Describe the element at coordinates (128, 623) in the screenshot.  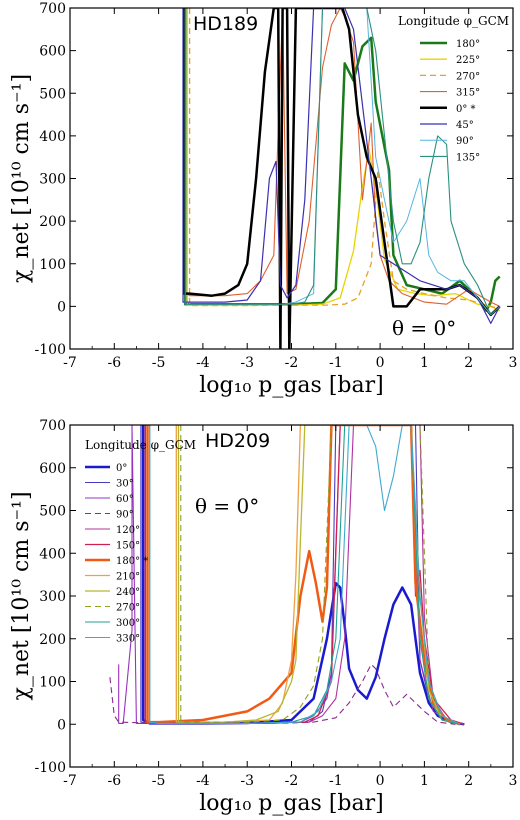
I see `legend-label: 300°` at that location.